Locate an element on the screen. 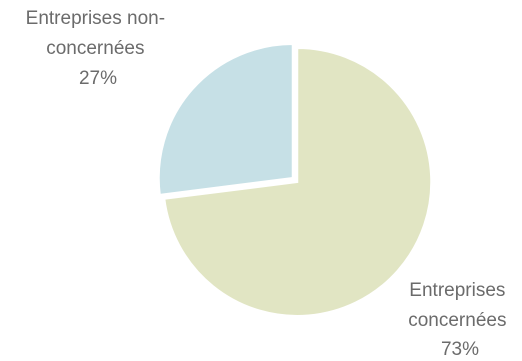 Image resolution: width=522 pixels, height=361 pixels. slice-label-non-concernees: Entreprises non- concernées 27% is located at coordinates (98, 48).